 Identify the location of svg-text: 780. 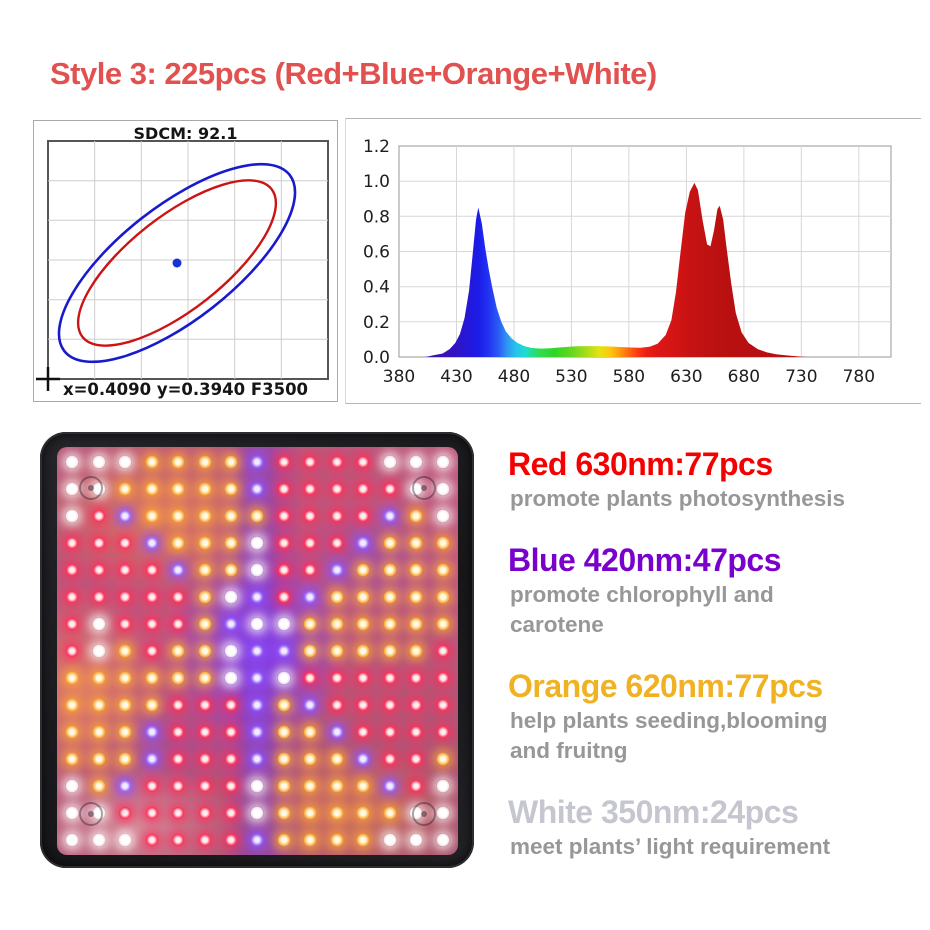
(859, 377).